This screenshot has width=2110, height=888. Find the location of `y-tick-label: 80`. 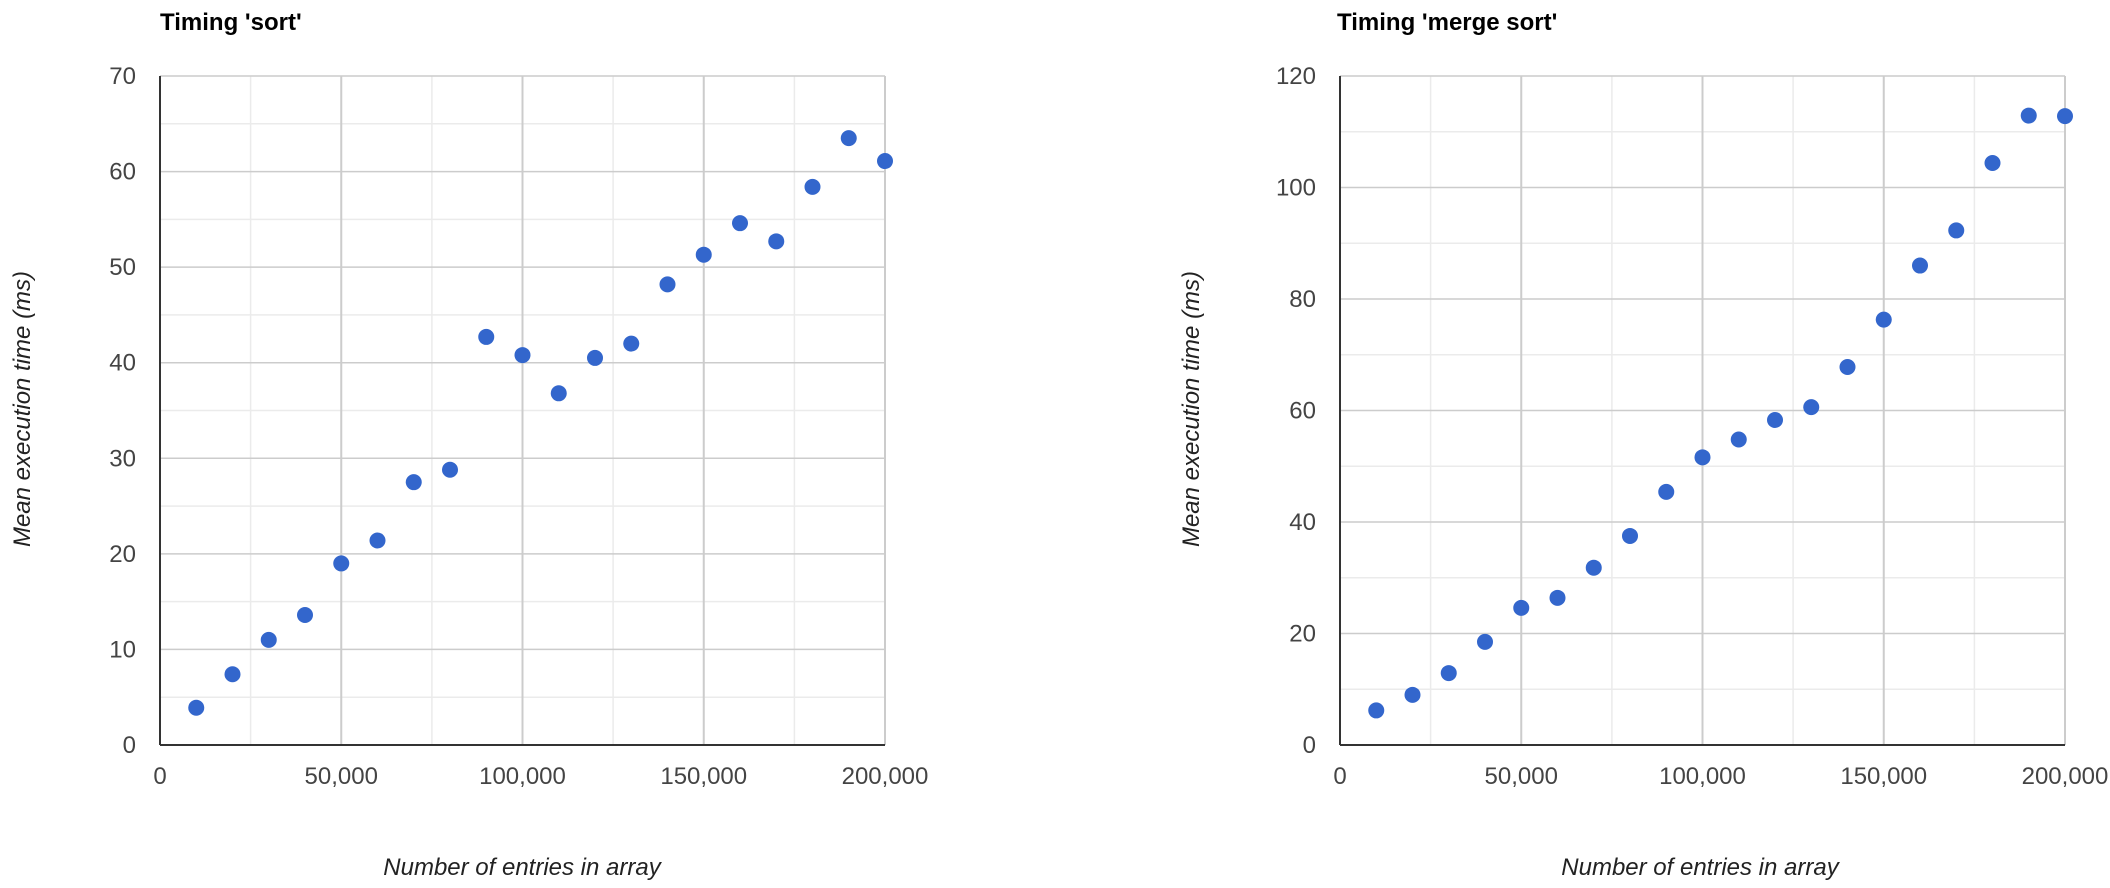

y-tick-label: 80 is located at coordinates (1302, 299).